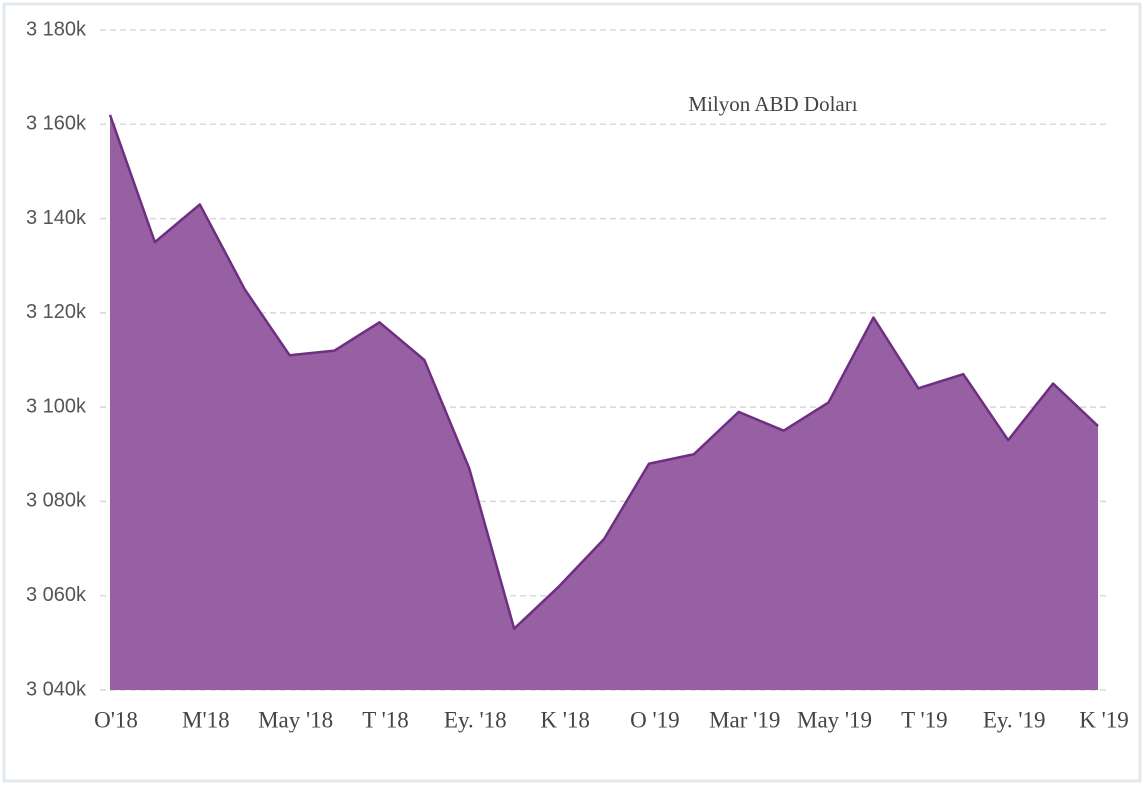  What do you see at coordinates (56, 595) in the screenshot?
I see `y-tick-label: 3 060k` at bounding box center [56, 595].